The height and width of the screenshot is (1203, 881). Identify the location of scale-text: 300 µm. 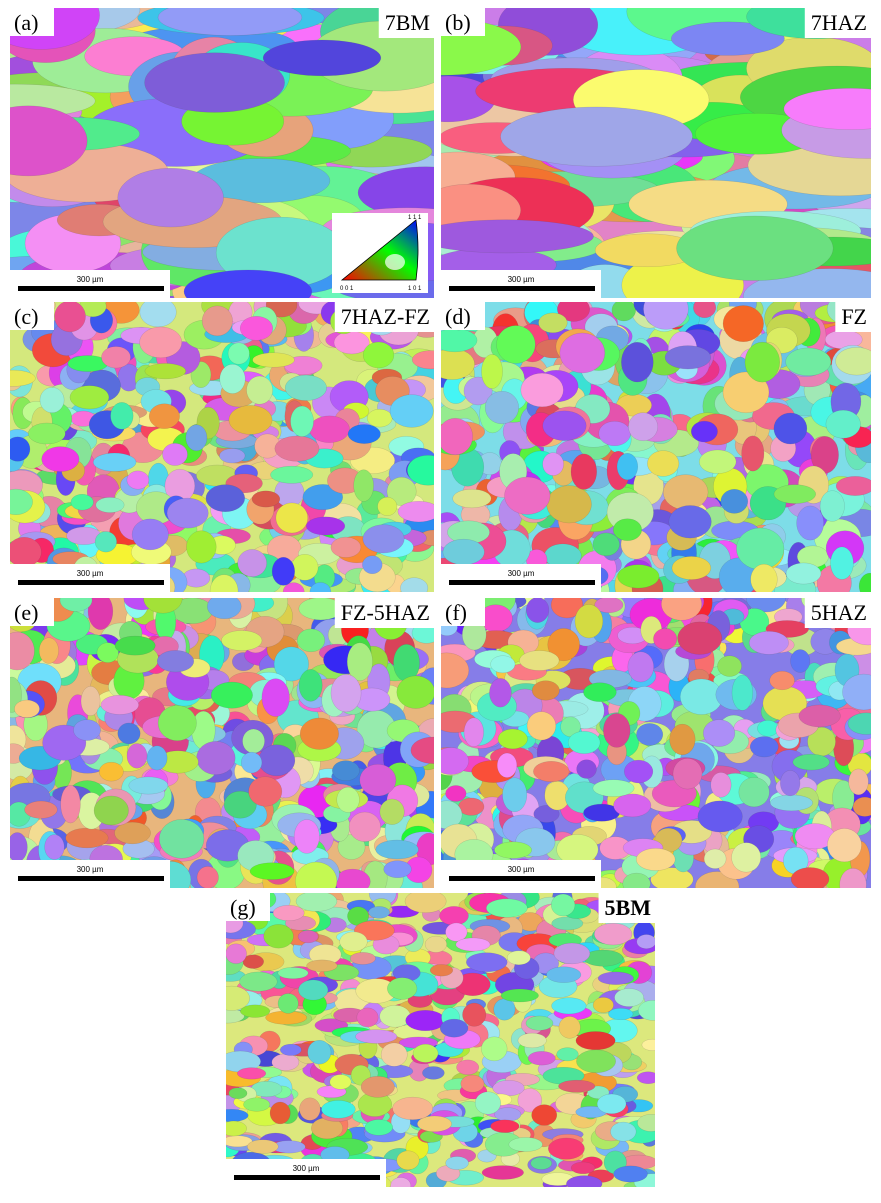
(90, 279).